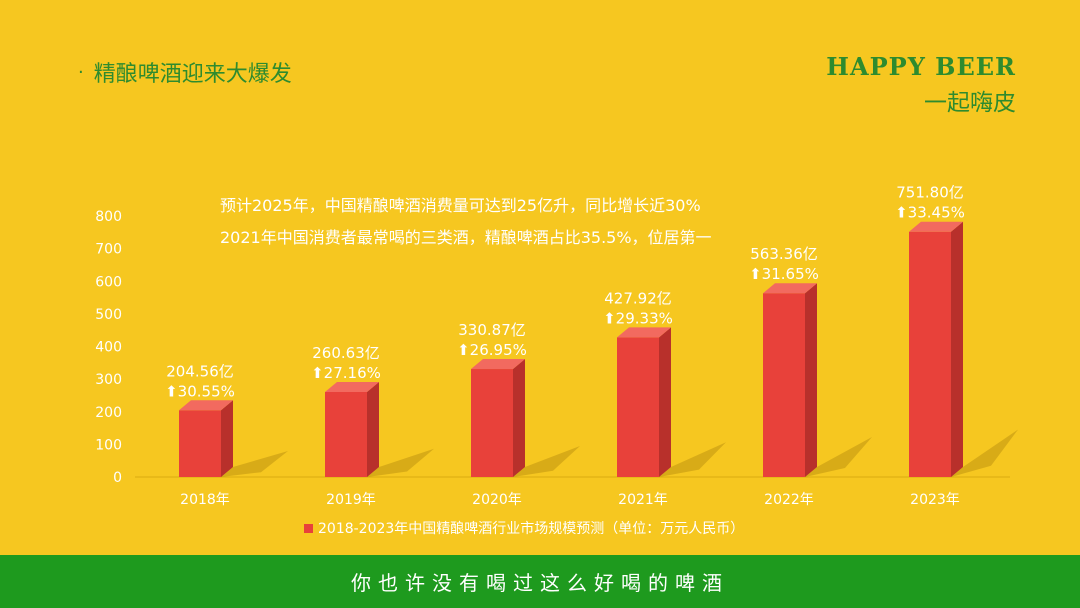  I want to click on growth-label: ⬆27.16%, so click(346, 373).